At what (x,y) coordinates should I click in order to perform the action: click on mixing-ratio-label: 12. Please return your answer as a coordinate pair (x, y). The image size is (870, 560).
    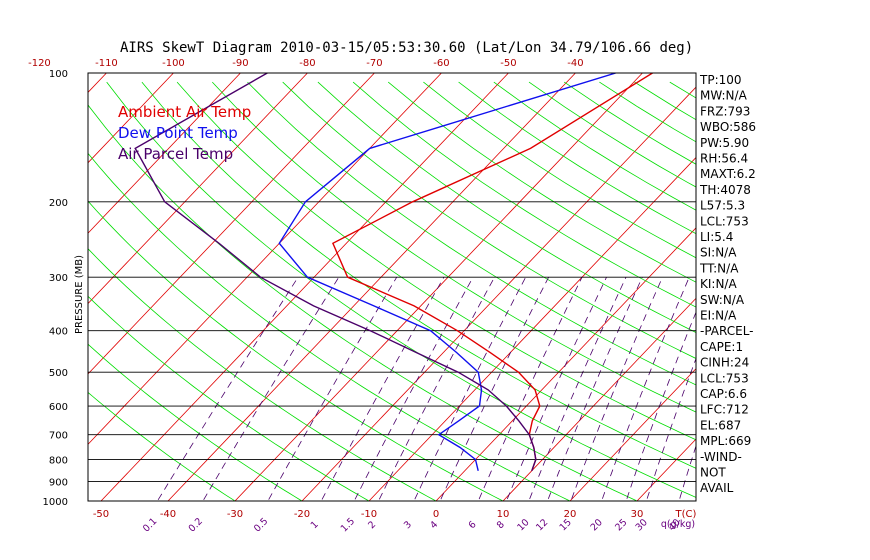
    Looking at the image, I should click on (542, 525).